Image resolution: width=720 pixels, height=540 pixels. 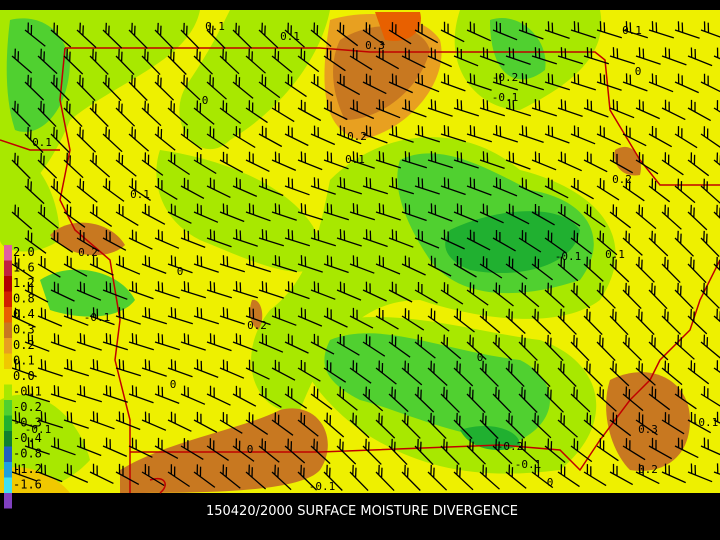 What do you see at coordinates (510, 446) in the screenshot?
I see `contour-label: -0.2` at bounding box center [510, 446].